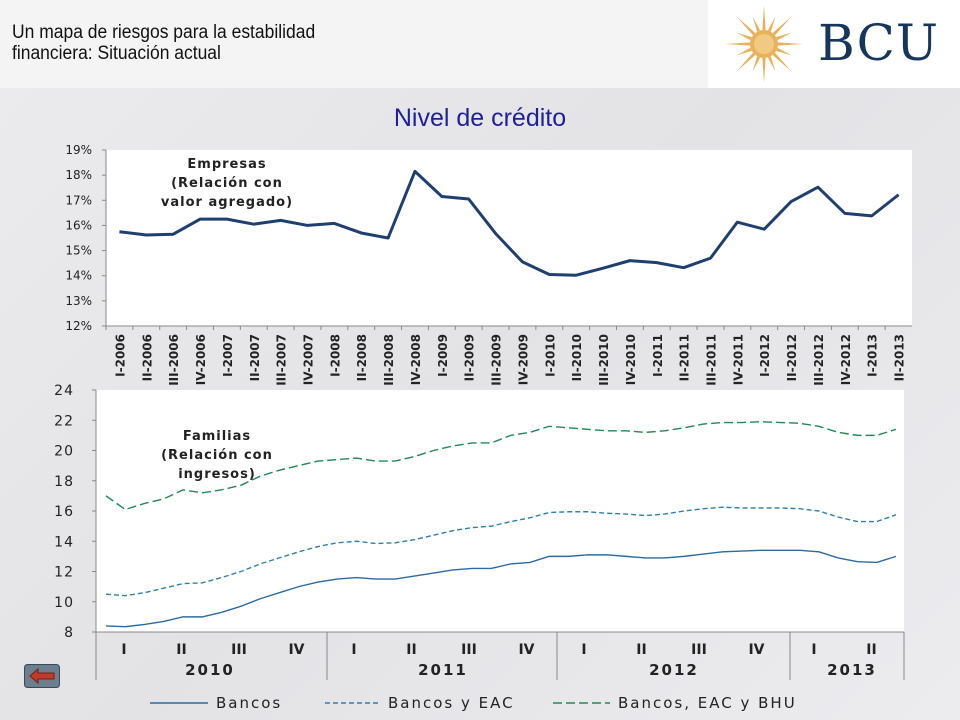 This screenshot has width=960, height=720. What do you see at coordinates (217, 436) in the screenshot?
I see `familias-annotation: Familias` at bounding box center [217, 436].